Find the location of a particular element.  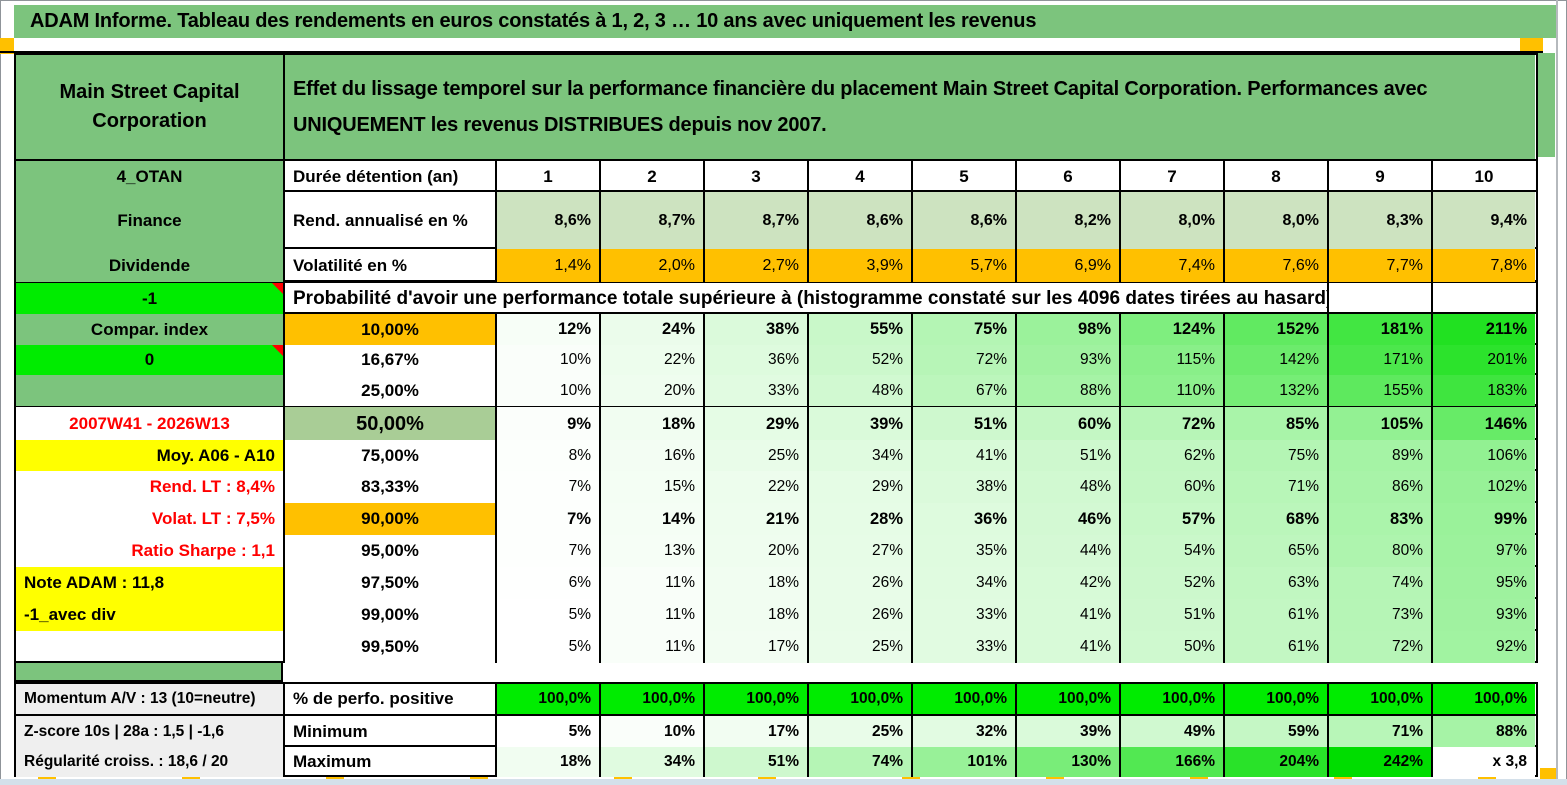

probability-value-cell: 50% is located at coordinates (1171, 647).